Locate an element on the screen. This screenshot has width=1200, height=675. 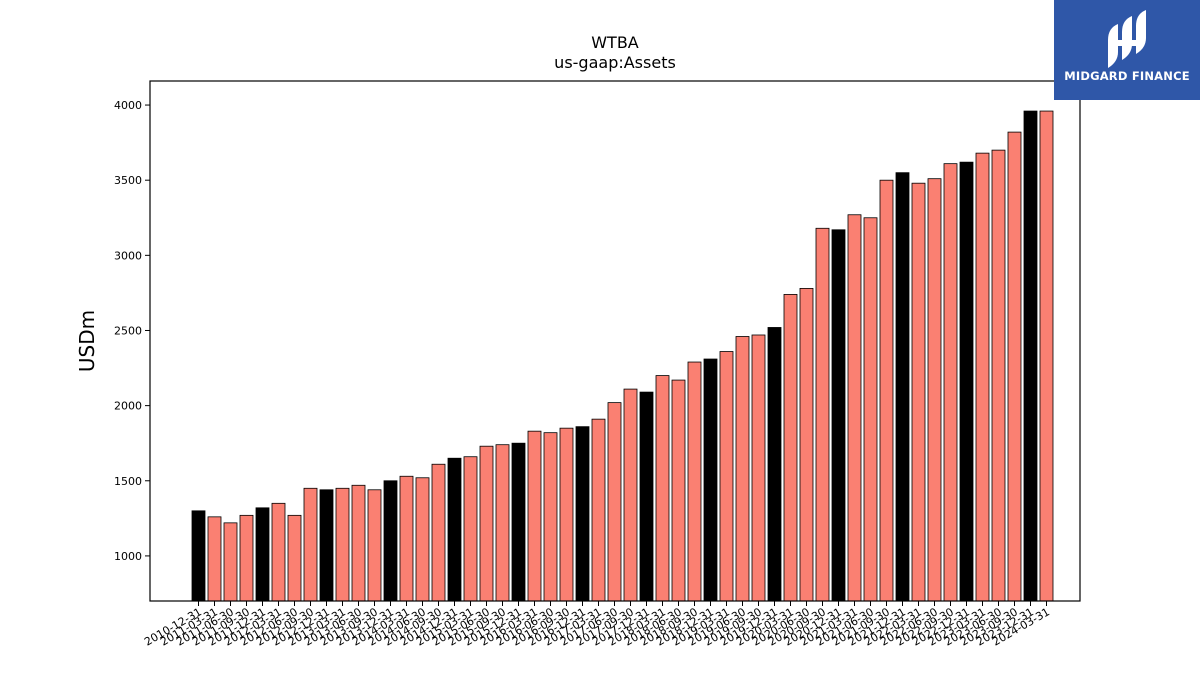
y-axis: 1000 1500 2000 2500 3000 3500 4000 is located at coordinates (132, 331).